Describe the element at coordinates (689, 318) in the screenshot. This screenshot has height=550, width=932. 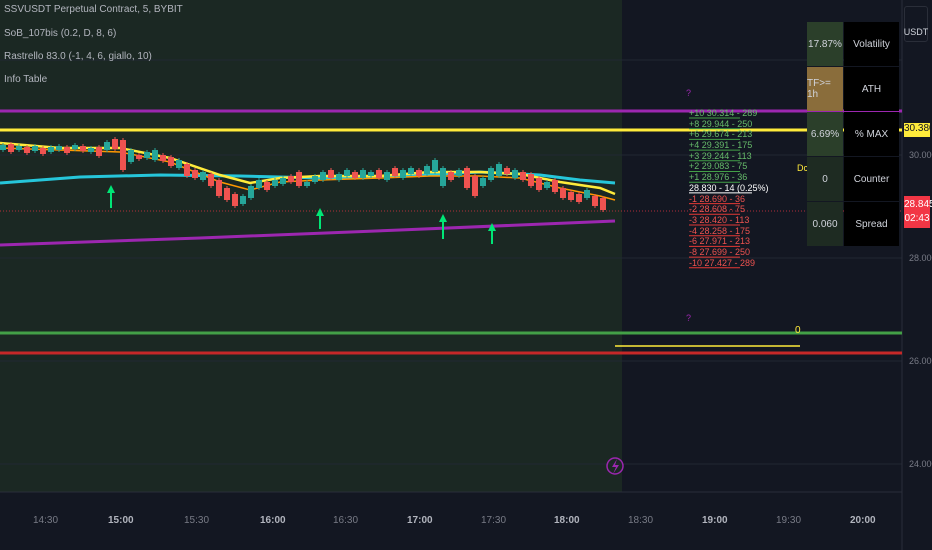
I see `ladder-question-marker-lower: ?` at that location.